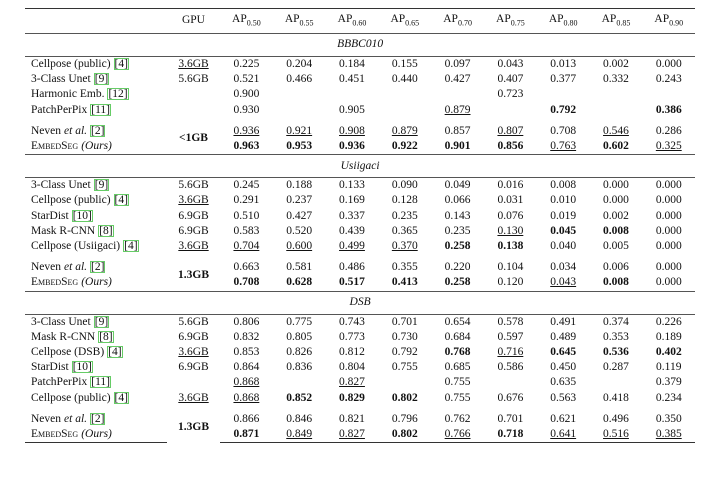 Image resolution: width=702 pixels, height=490 pixels. What do you see at coordinates (299, 418) in the screenshot?
I see `value-cell-text: 0.846` at bounding box center [299, 418].